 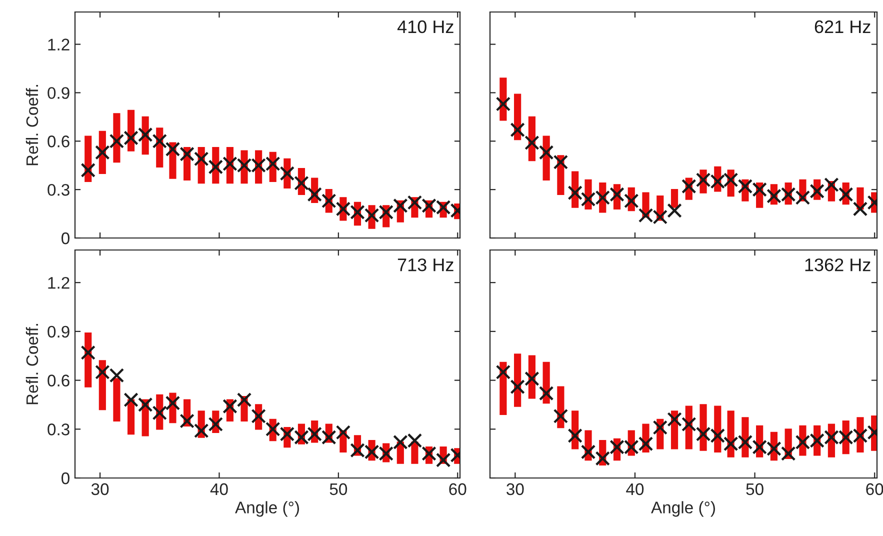 I want to click on chart-title: 1362 Hz, so click(x=837, y=265).